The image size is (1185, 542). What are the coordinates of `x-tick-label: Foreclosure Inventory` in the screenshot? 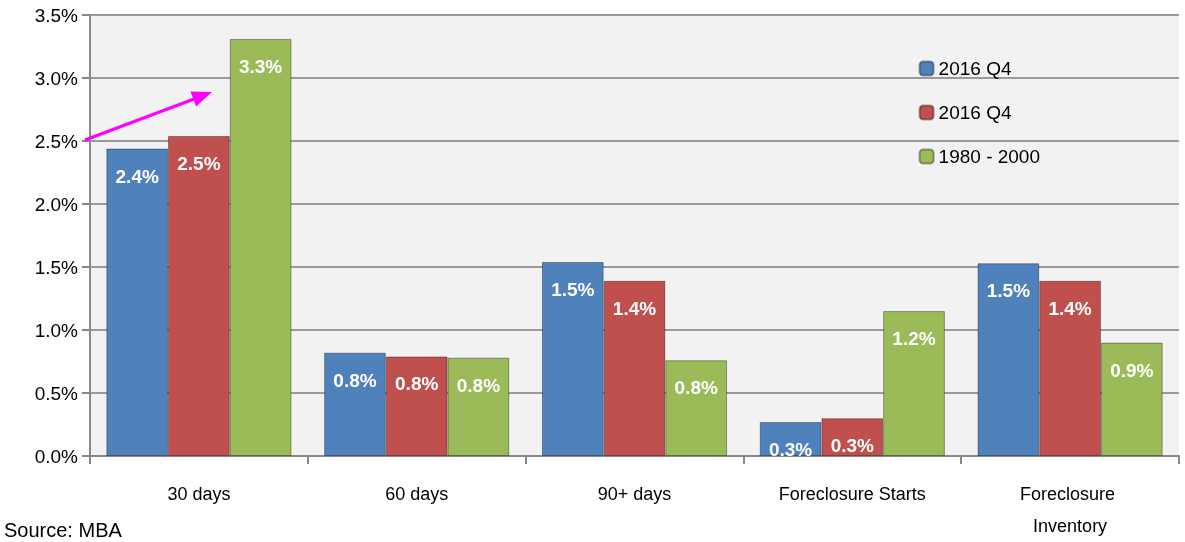 It's located at (1070, 510).